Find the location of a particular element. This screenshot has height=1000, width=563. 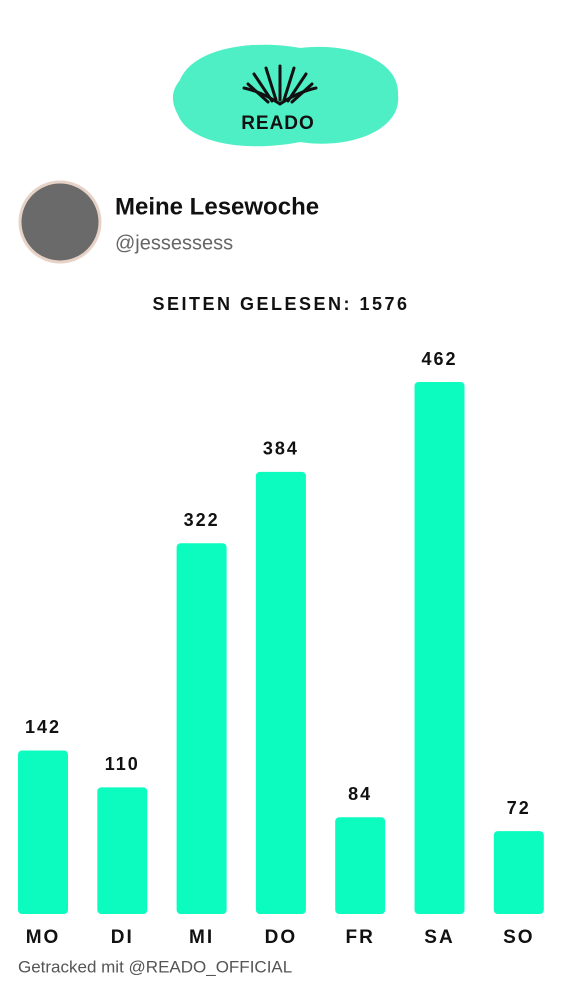

x-tick-label: DO is located at coordinates (281, 937).